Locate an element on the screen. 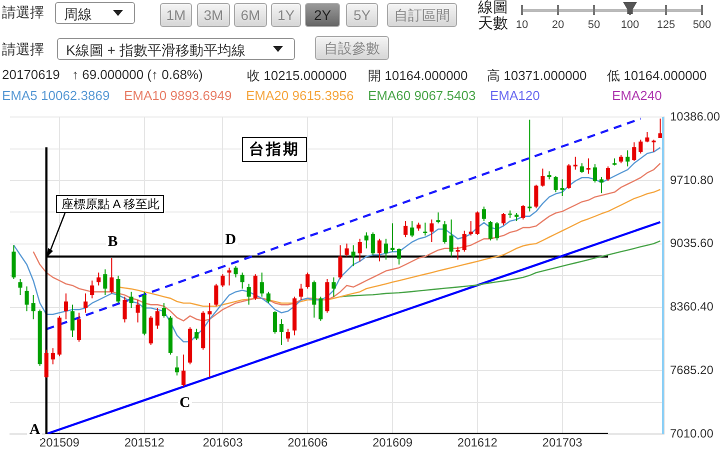 The image size is (720, 450). text: EMA60 9067.5403 is located at coordinates (422, 95).